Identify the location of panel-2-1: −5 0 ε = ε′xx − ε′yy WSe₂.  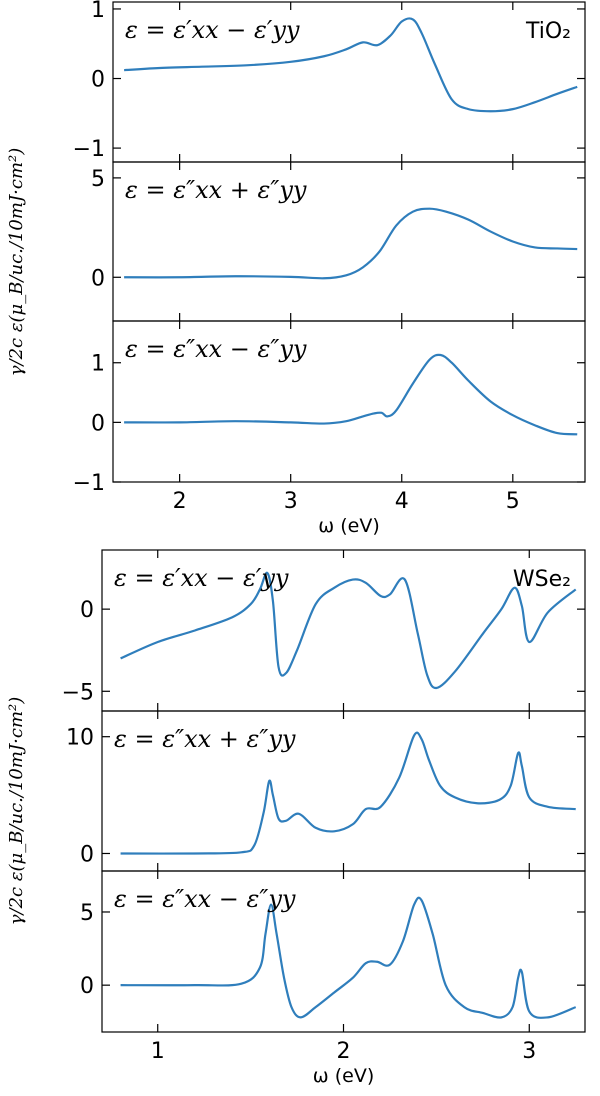
(324, 630).